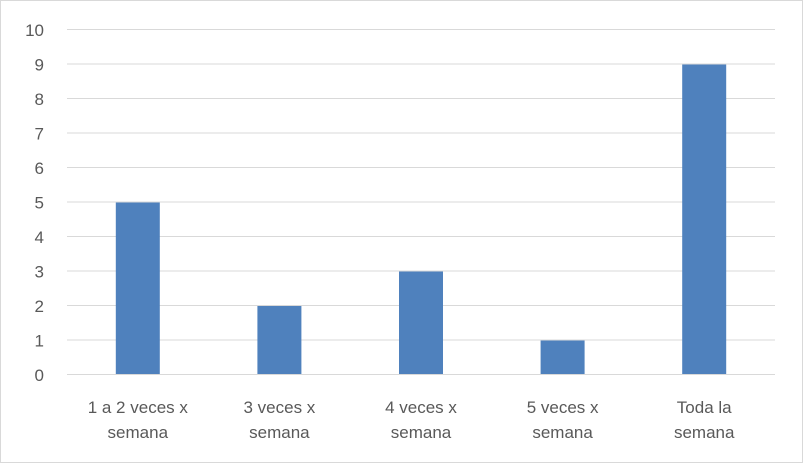 The width and height of the screenshot is (803, 463). What do you see at coordinates (39, 341) in the screenshot?
I see `y-tick-label: 1` at bounding box center [39, 341].